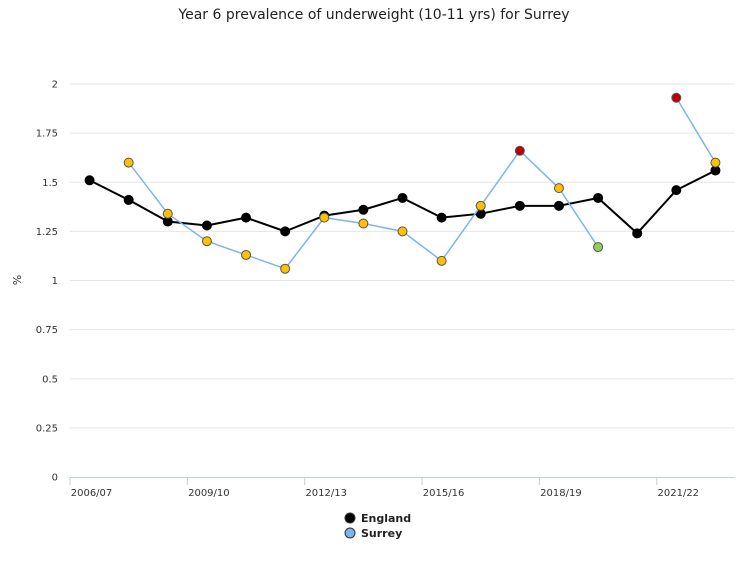 This screenshot has height=561, width=748. I want to click on y-tick-label: 1.25, so click(47, 232).